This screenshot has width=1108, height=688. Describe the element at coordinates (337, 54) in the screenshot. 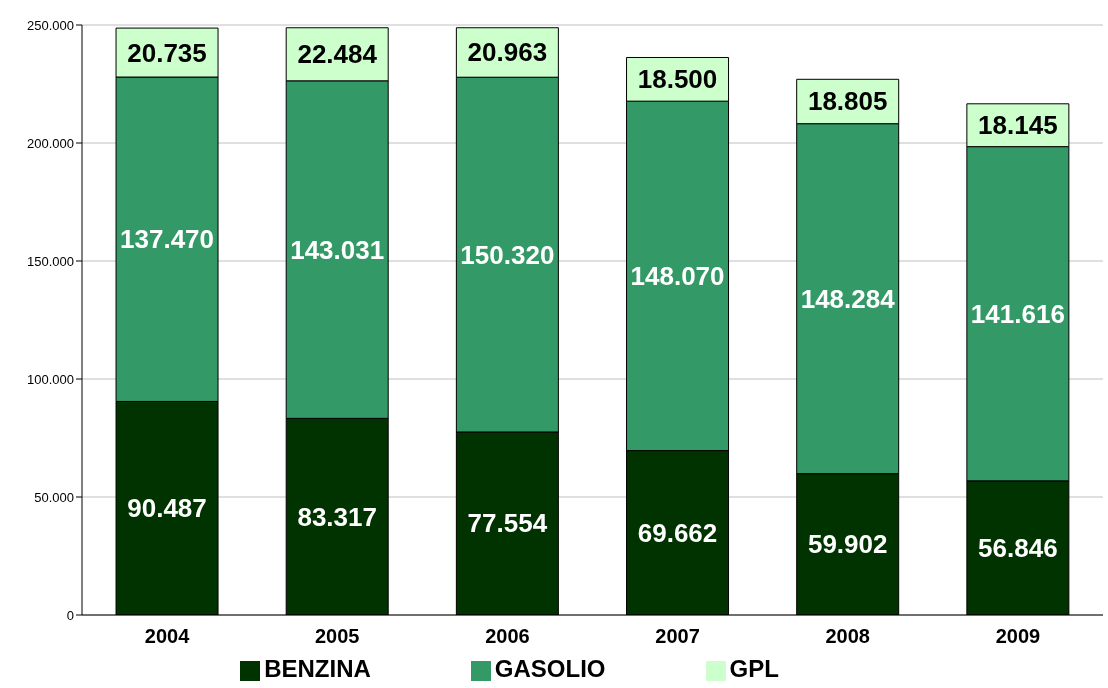

I see `data-label: 22.484` at that location.